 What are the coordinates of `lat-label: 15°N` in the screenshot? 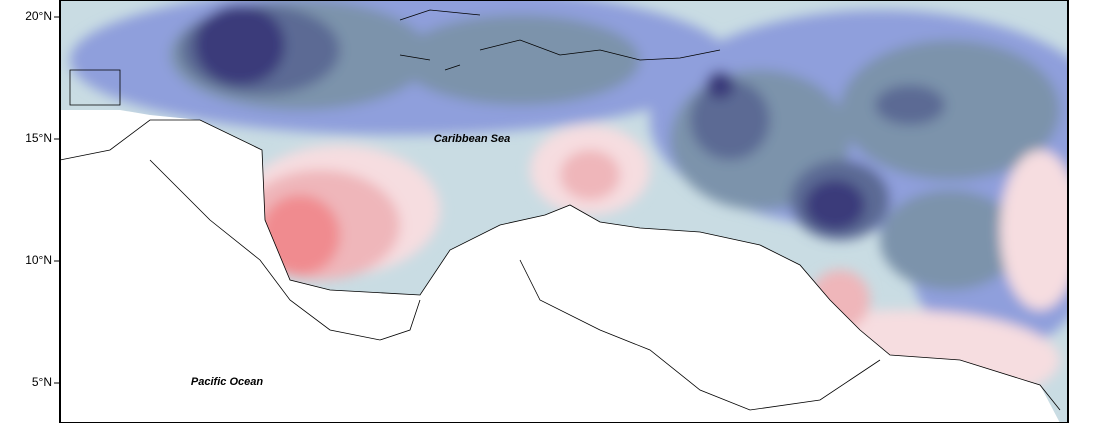 It's located at (38, 138).